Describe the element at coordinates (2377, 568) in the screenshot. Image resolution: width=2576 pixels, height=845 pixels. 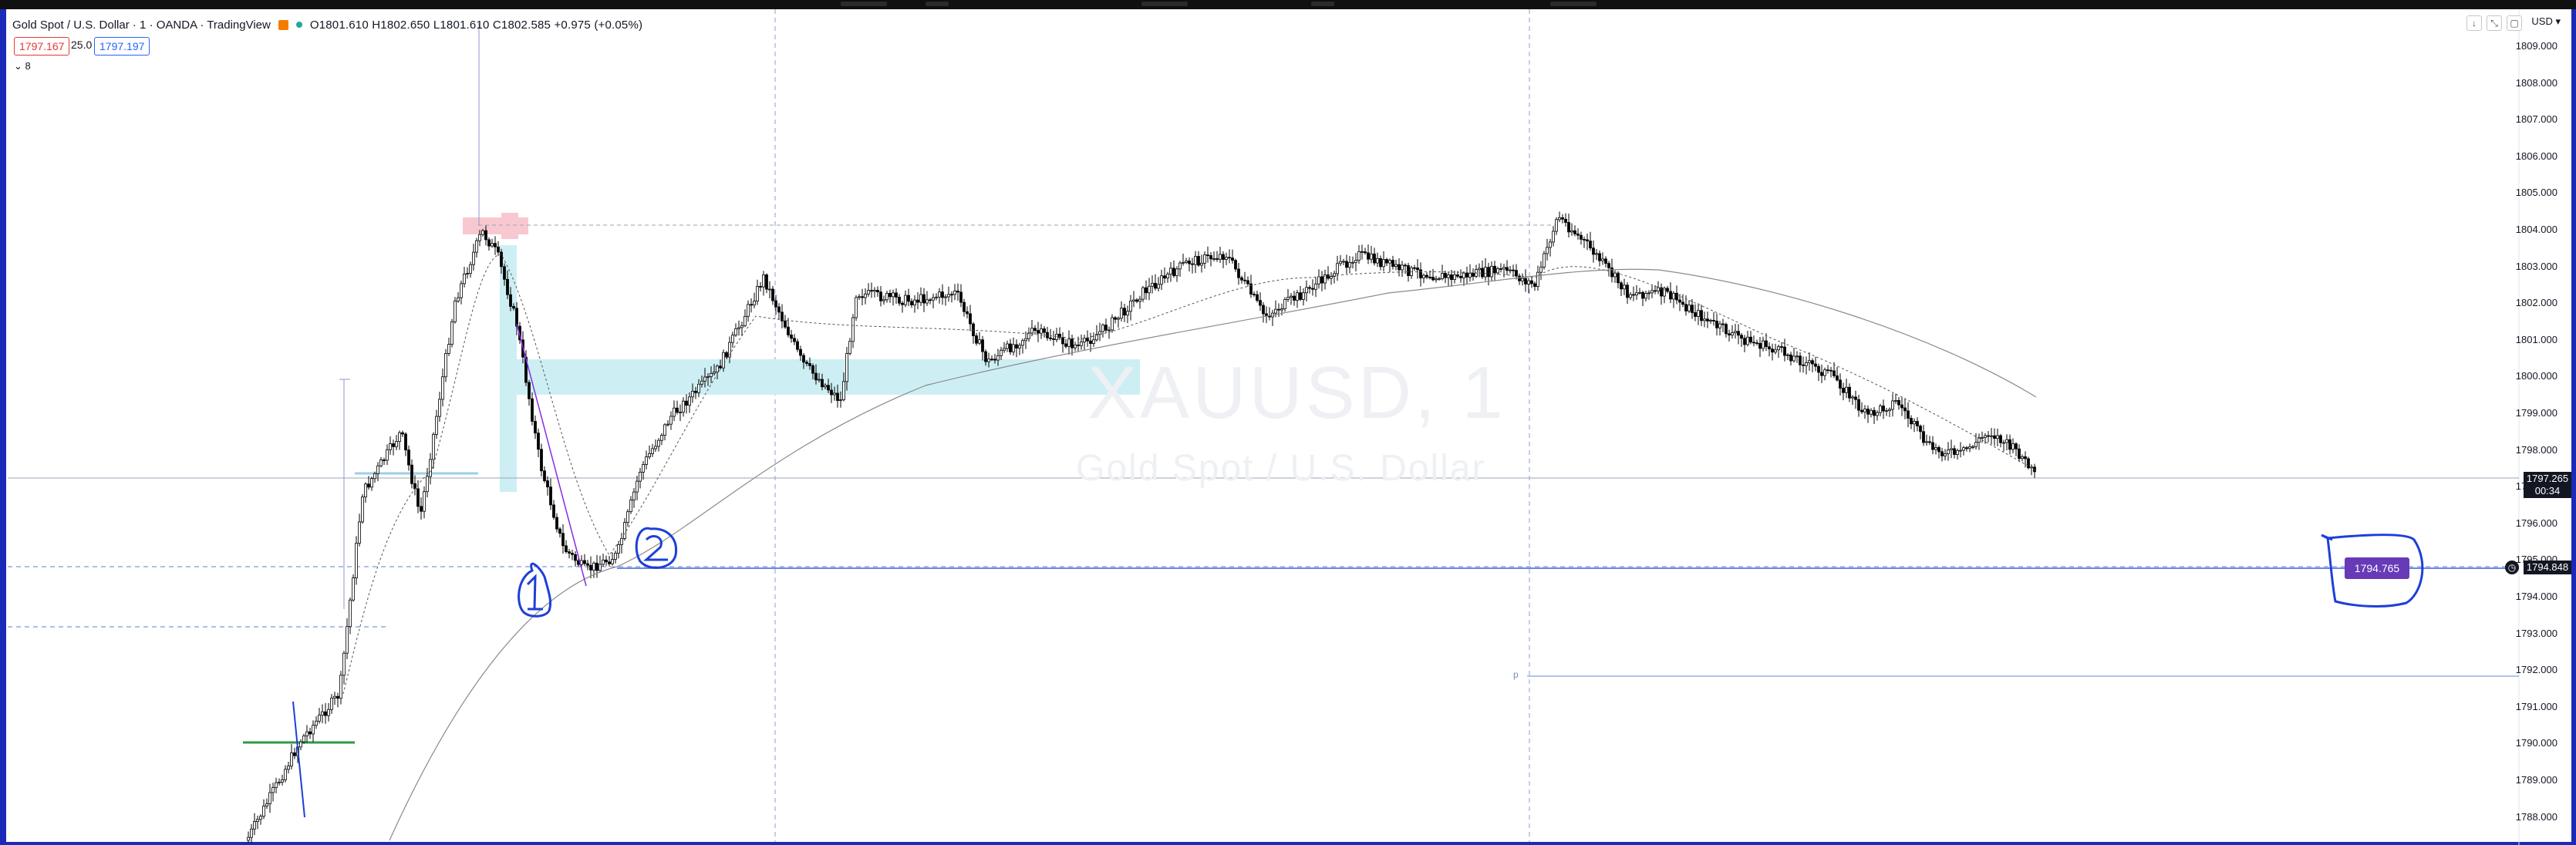
I see `price-label-box: 1794.765` at that location.